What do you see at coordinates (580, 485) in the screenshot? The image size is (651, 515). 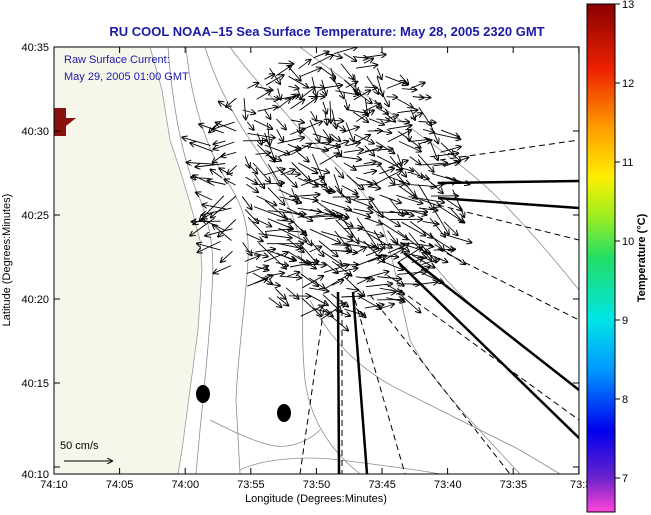 I see `x-tick-label: 73:3` at bounding box center [580, 485].